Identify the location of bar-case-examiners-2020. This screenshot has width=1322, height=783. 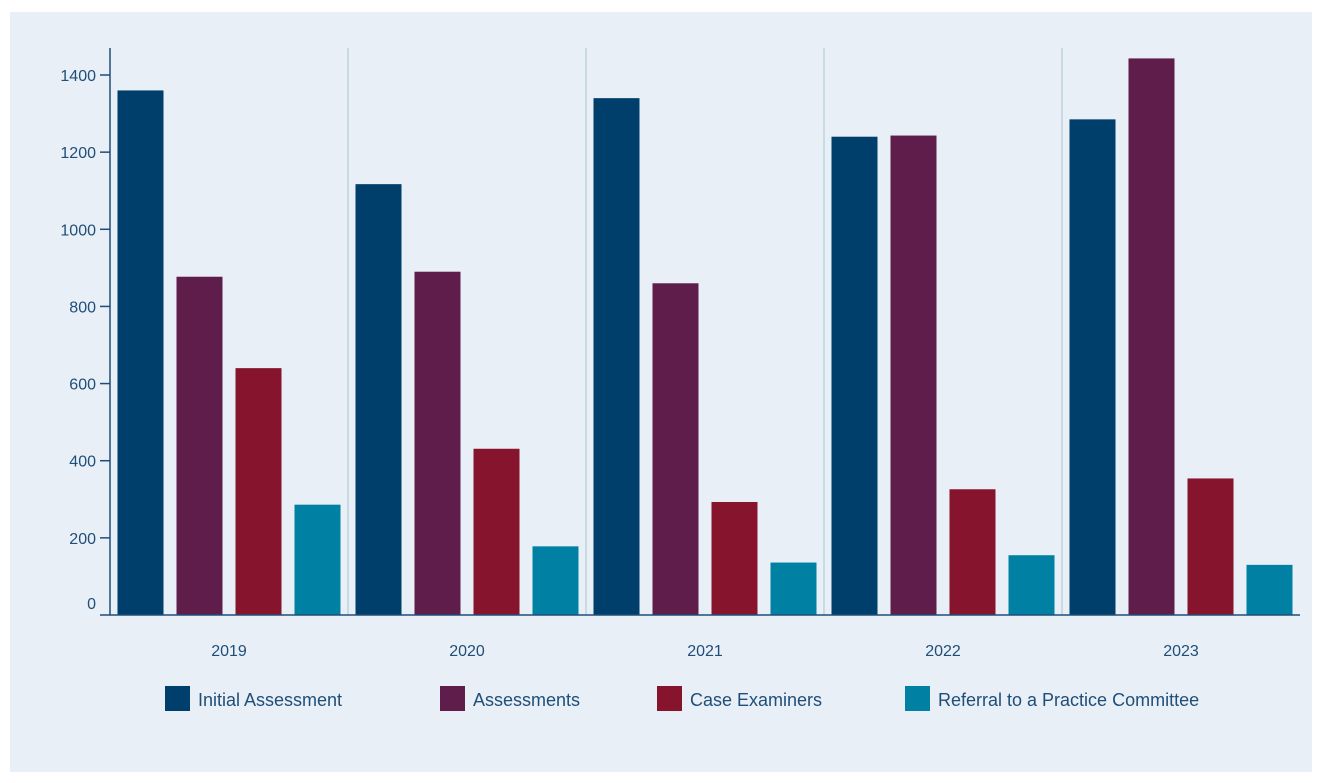
(496, 531).